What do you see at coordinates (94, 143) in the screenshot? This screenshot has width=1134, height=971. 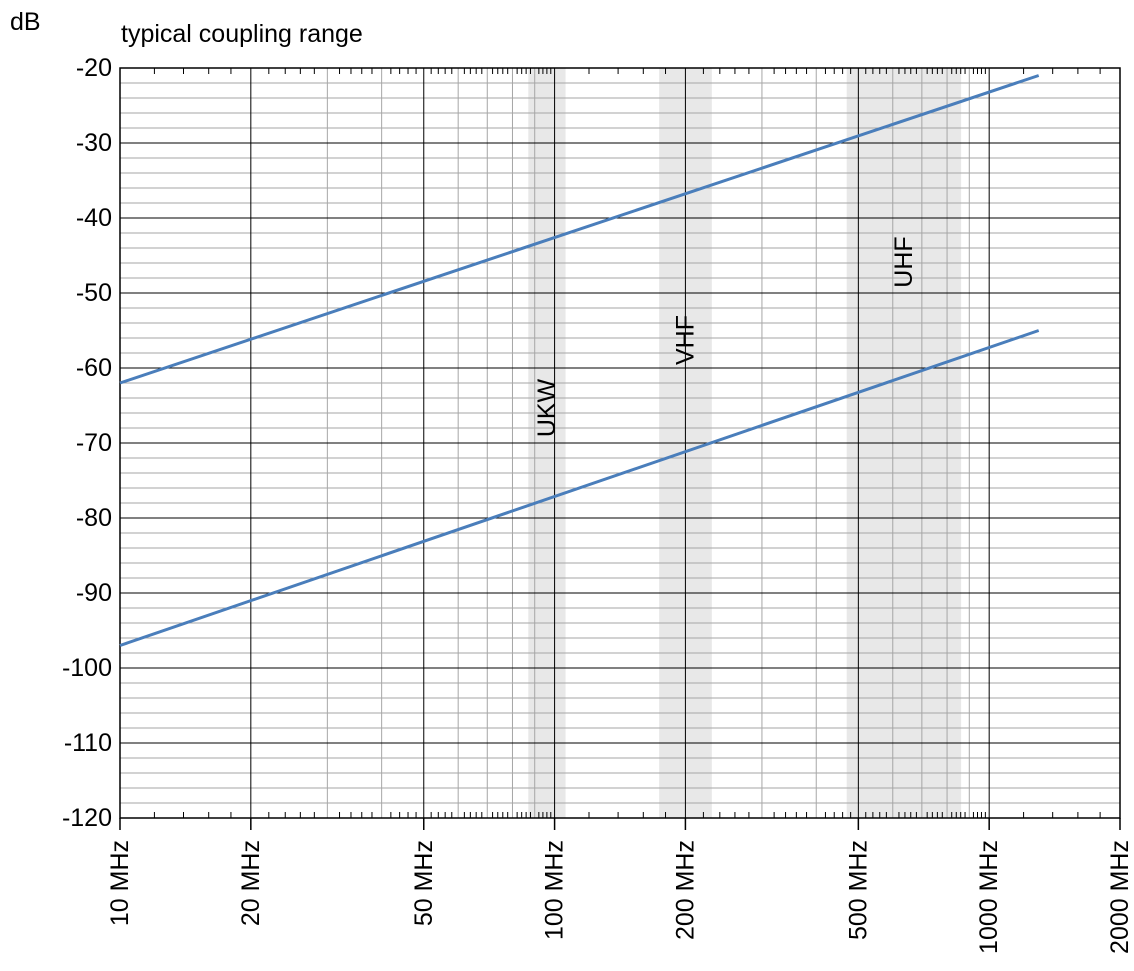 I see `y-tick-label: -30` at bounding box center [94, 143].